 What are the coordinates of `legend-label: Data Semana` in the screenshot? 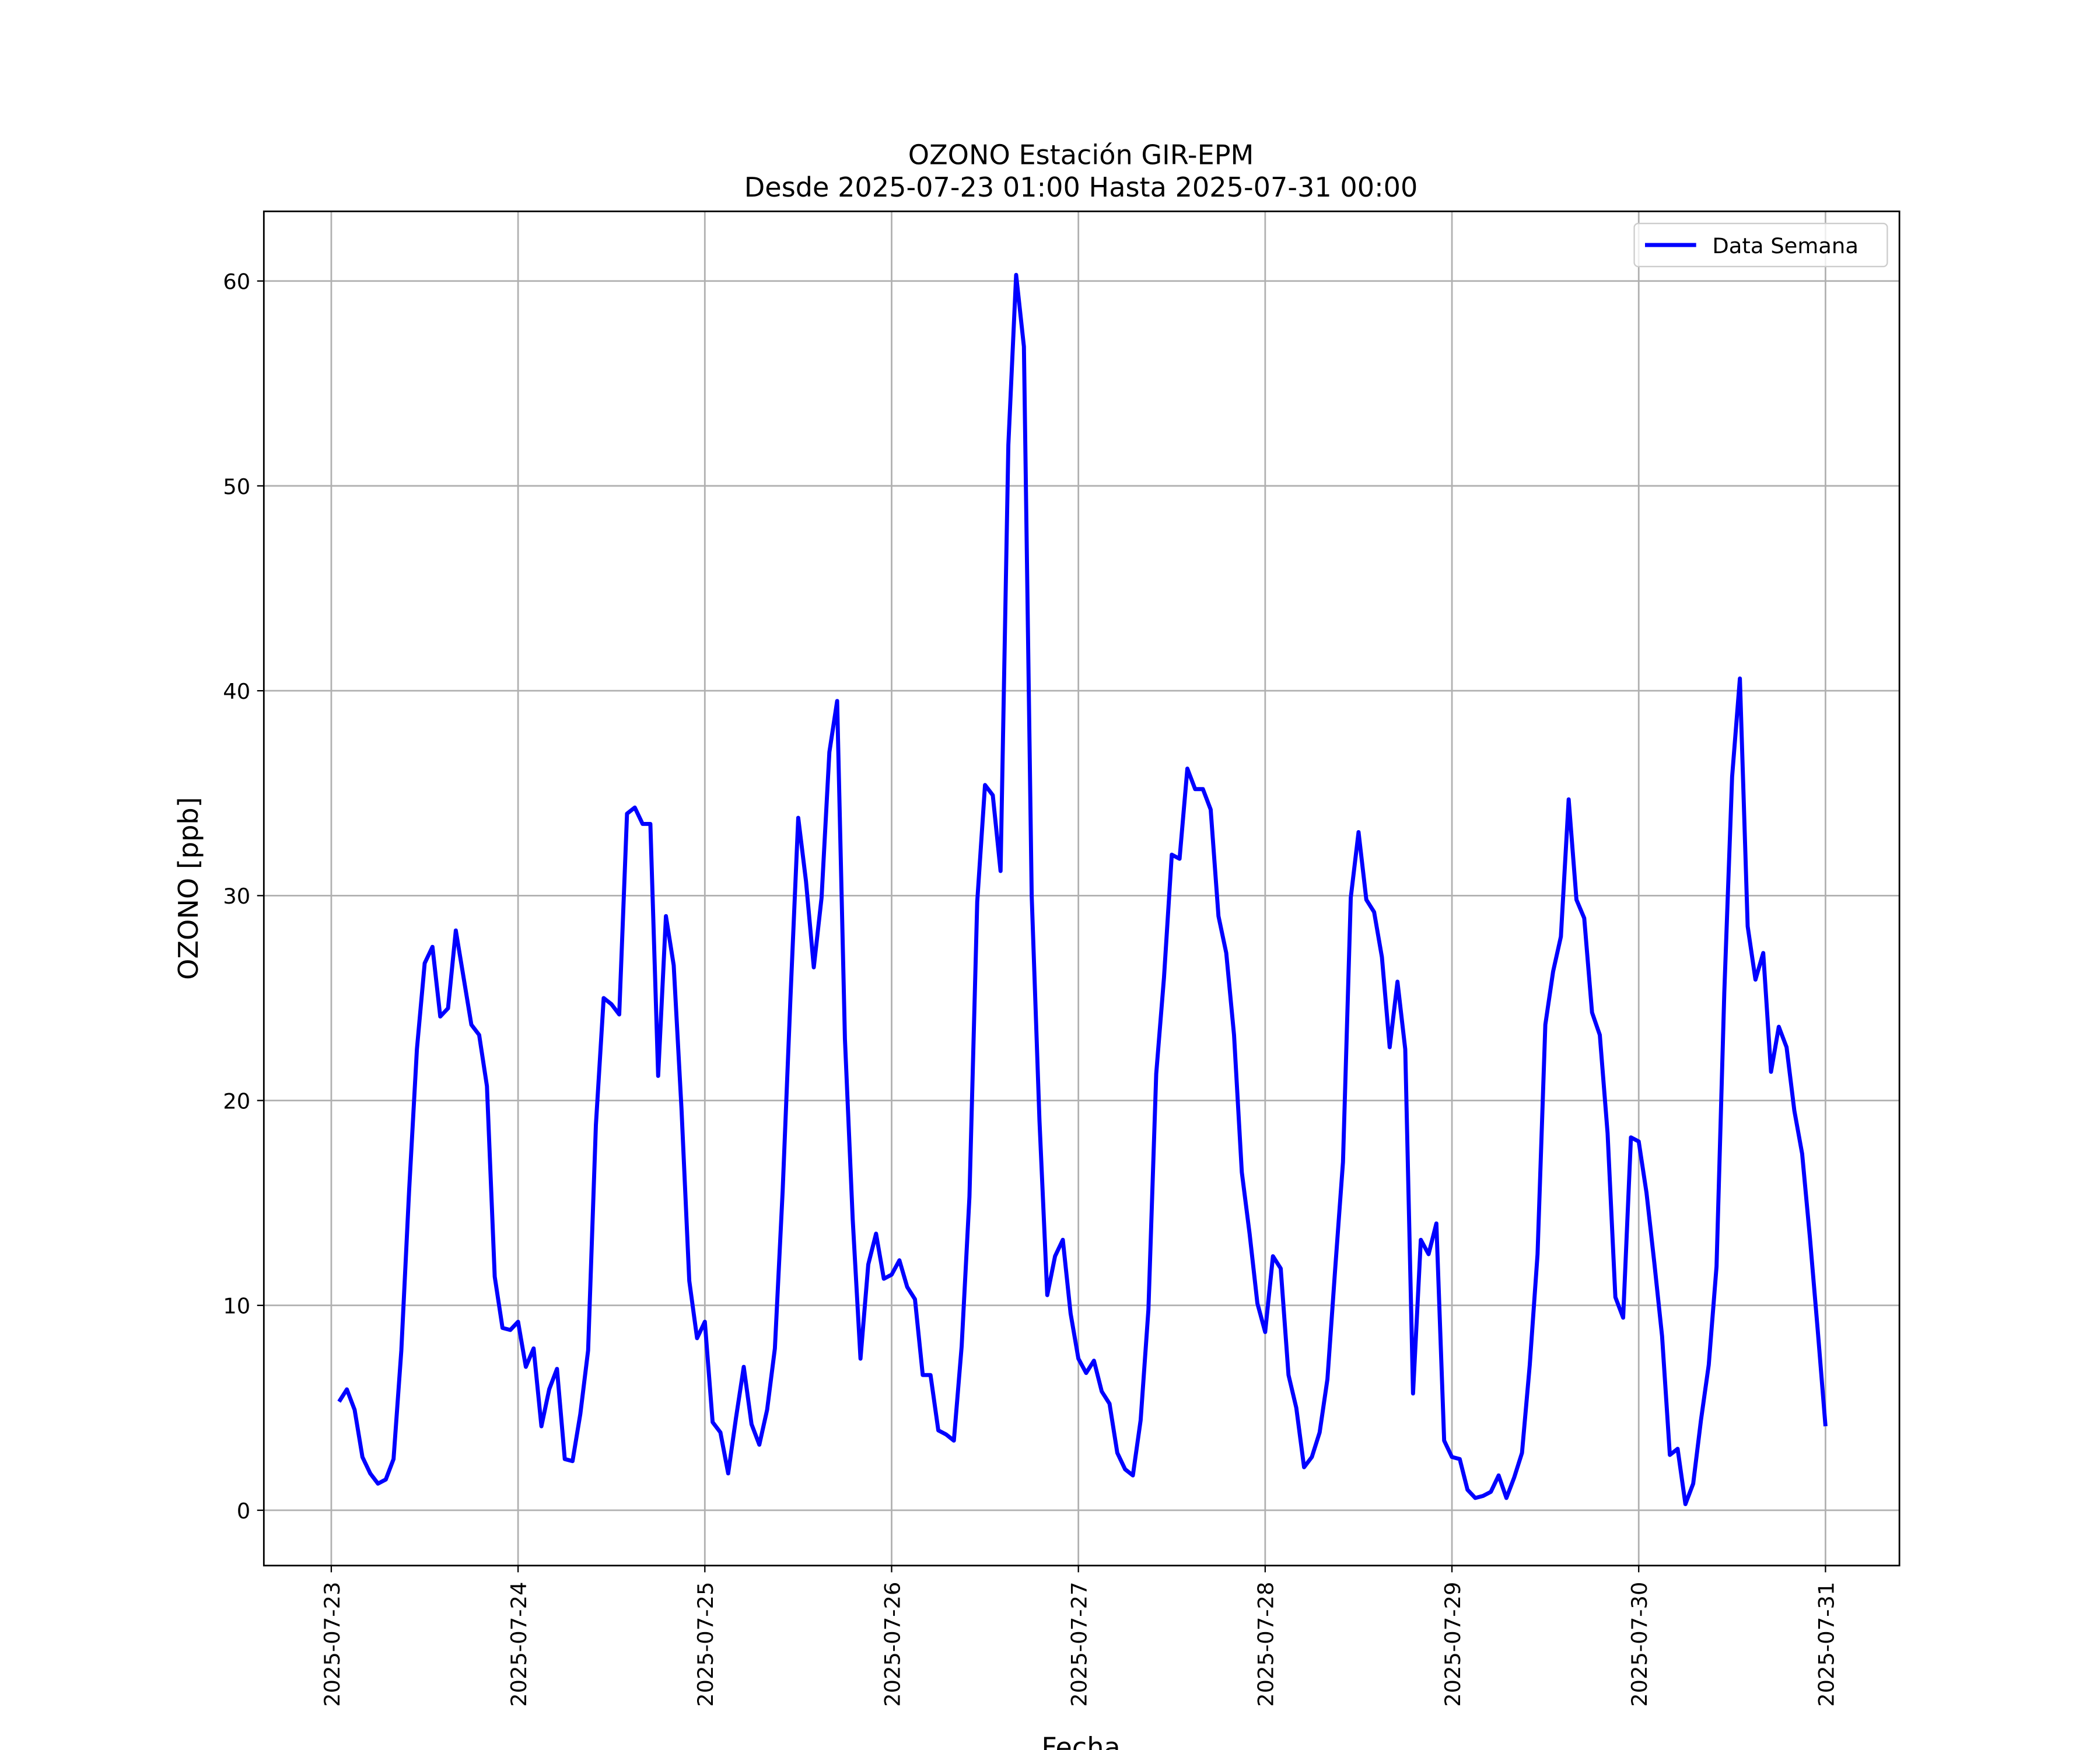 It's located at (1785, 245).